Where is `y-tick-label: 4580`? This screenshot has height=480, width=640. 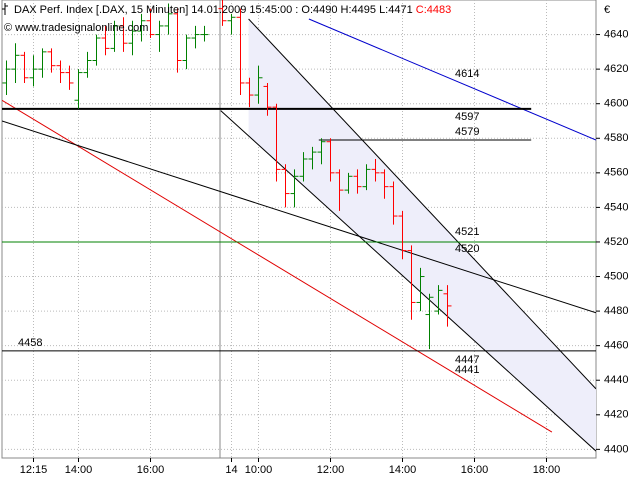 y-tick-label: 4580 is located at coordinates (616, 138).